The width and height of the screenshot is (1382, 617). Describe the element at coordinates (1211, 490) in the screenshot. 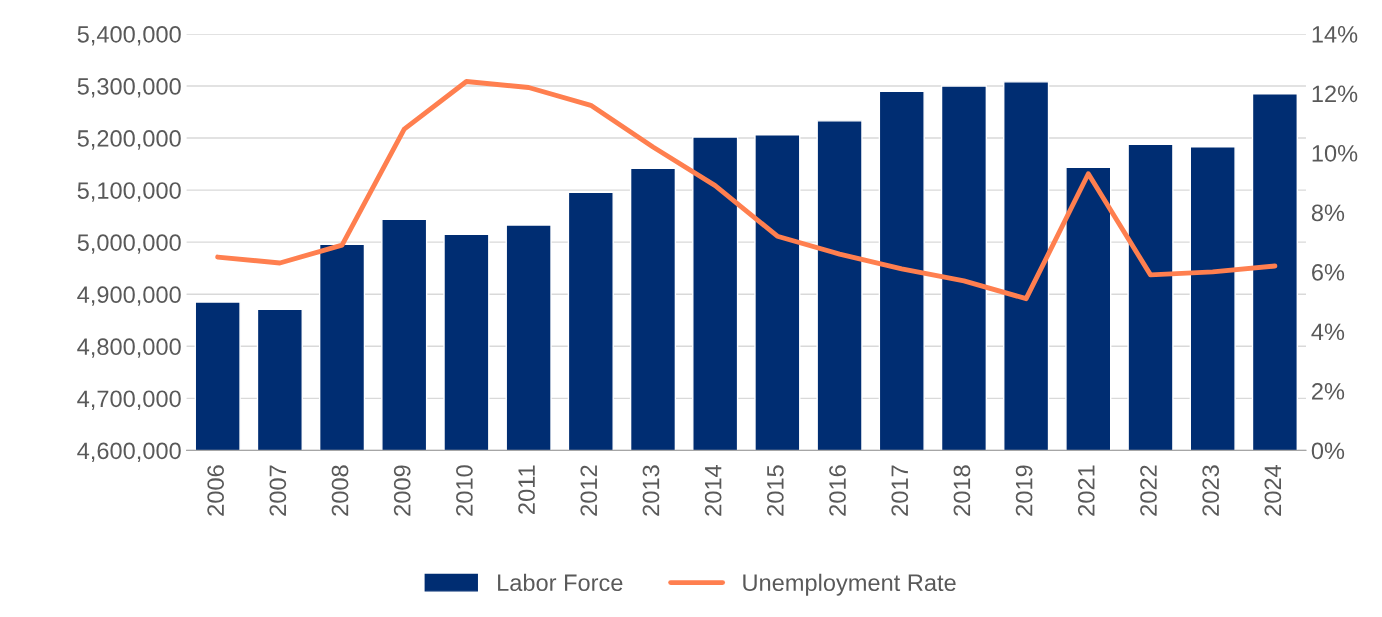

I see `x-tick-label: 2023` at that location.